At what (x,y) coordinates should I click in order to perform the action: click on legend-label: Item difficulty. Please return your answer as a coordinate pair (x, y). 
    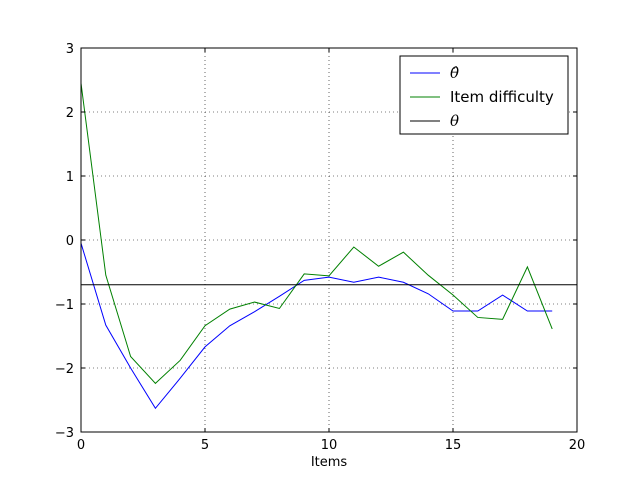
    Looking at the image, I should click on (502, 97).